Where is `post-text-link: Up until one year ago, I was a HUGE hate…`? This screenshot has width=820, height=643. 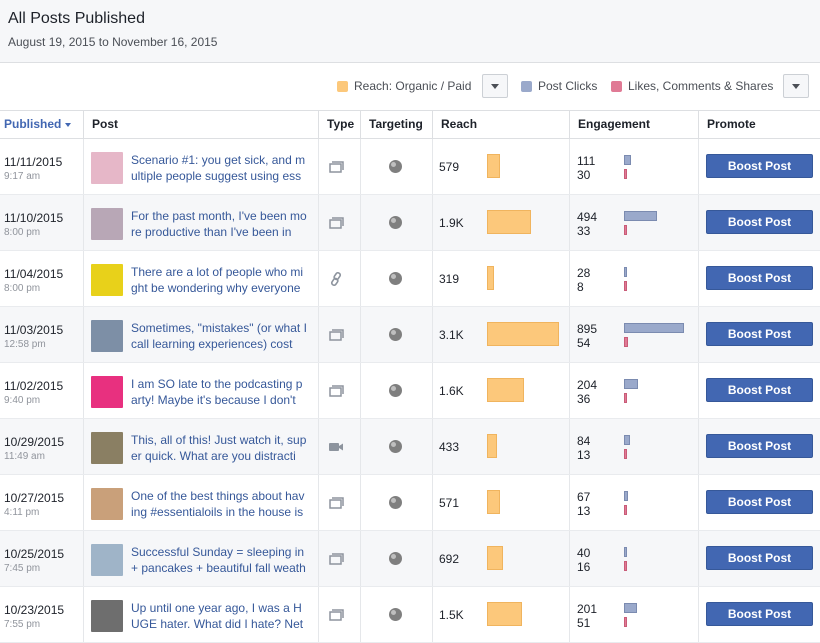 post-text-link: Up until one year ago, I was a HUGE hate… is located at coordinates (217, 616).